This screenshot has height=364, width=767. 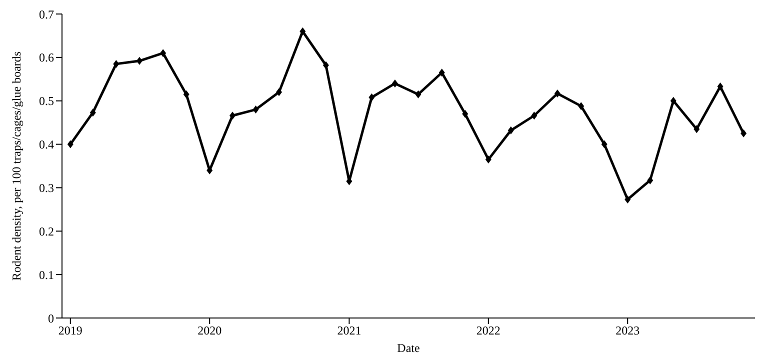 What do you see at coordinates (46, 145) in the screenshot?
I see `y-tick-label: 0.4` at bounding box center [46, 145].